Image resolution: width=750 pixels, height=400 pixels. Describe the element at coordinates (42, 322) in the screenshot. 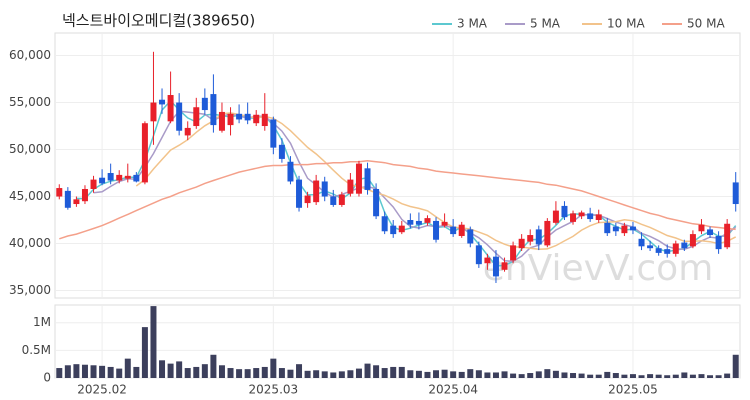

I see `y-tick-label: 1M` at that location.